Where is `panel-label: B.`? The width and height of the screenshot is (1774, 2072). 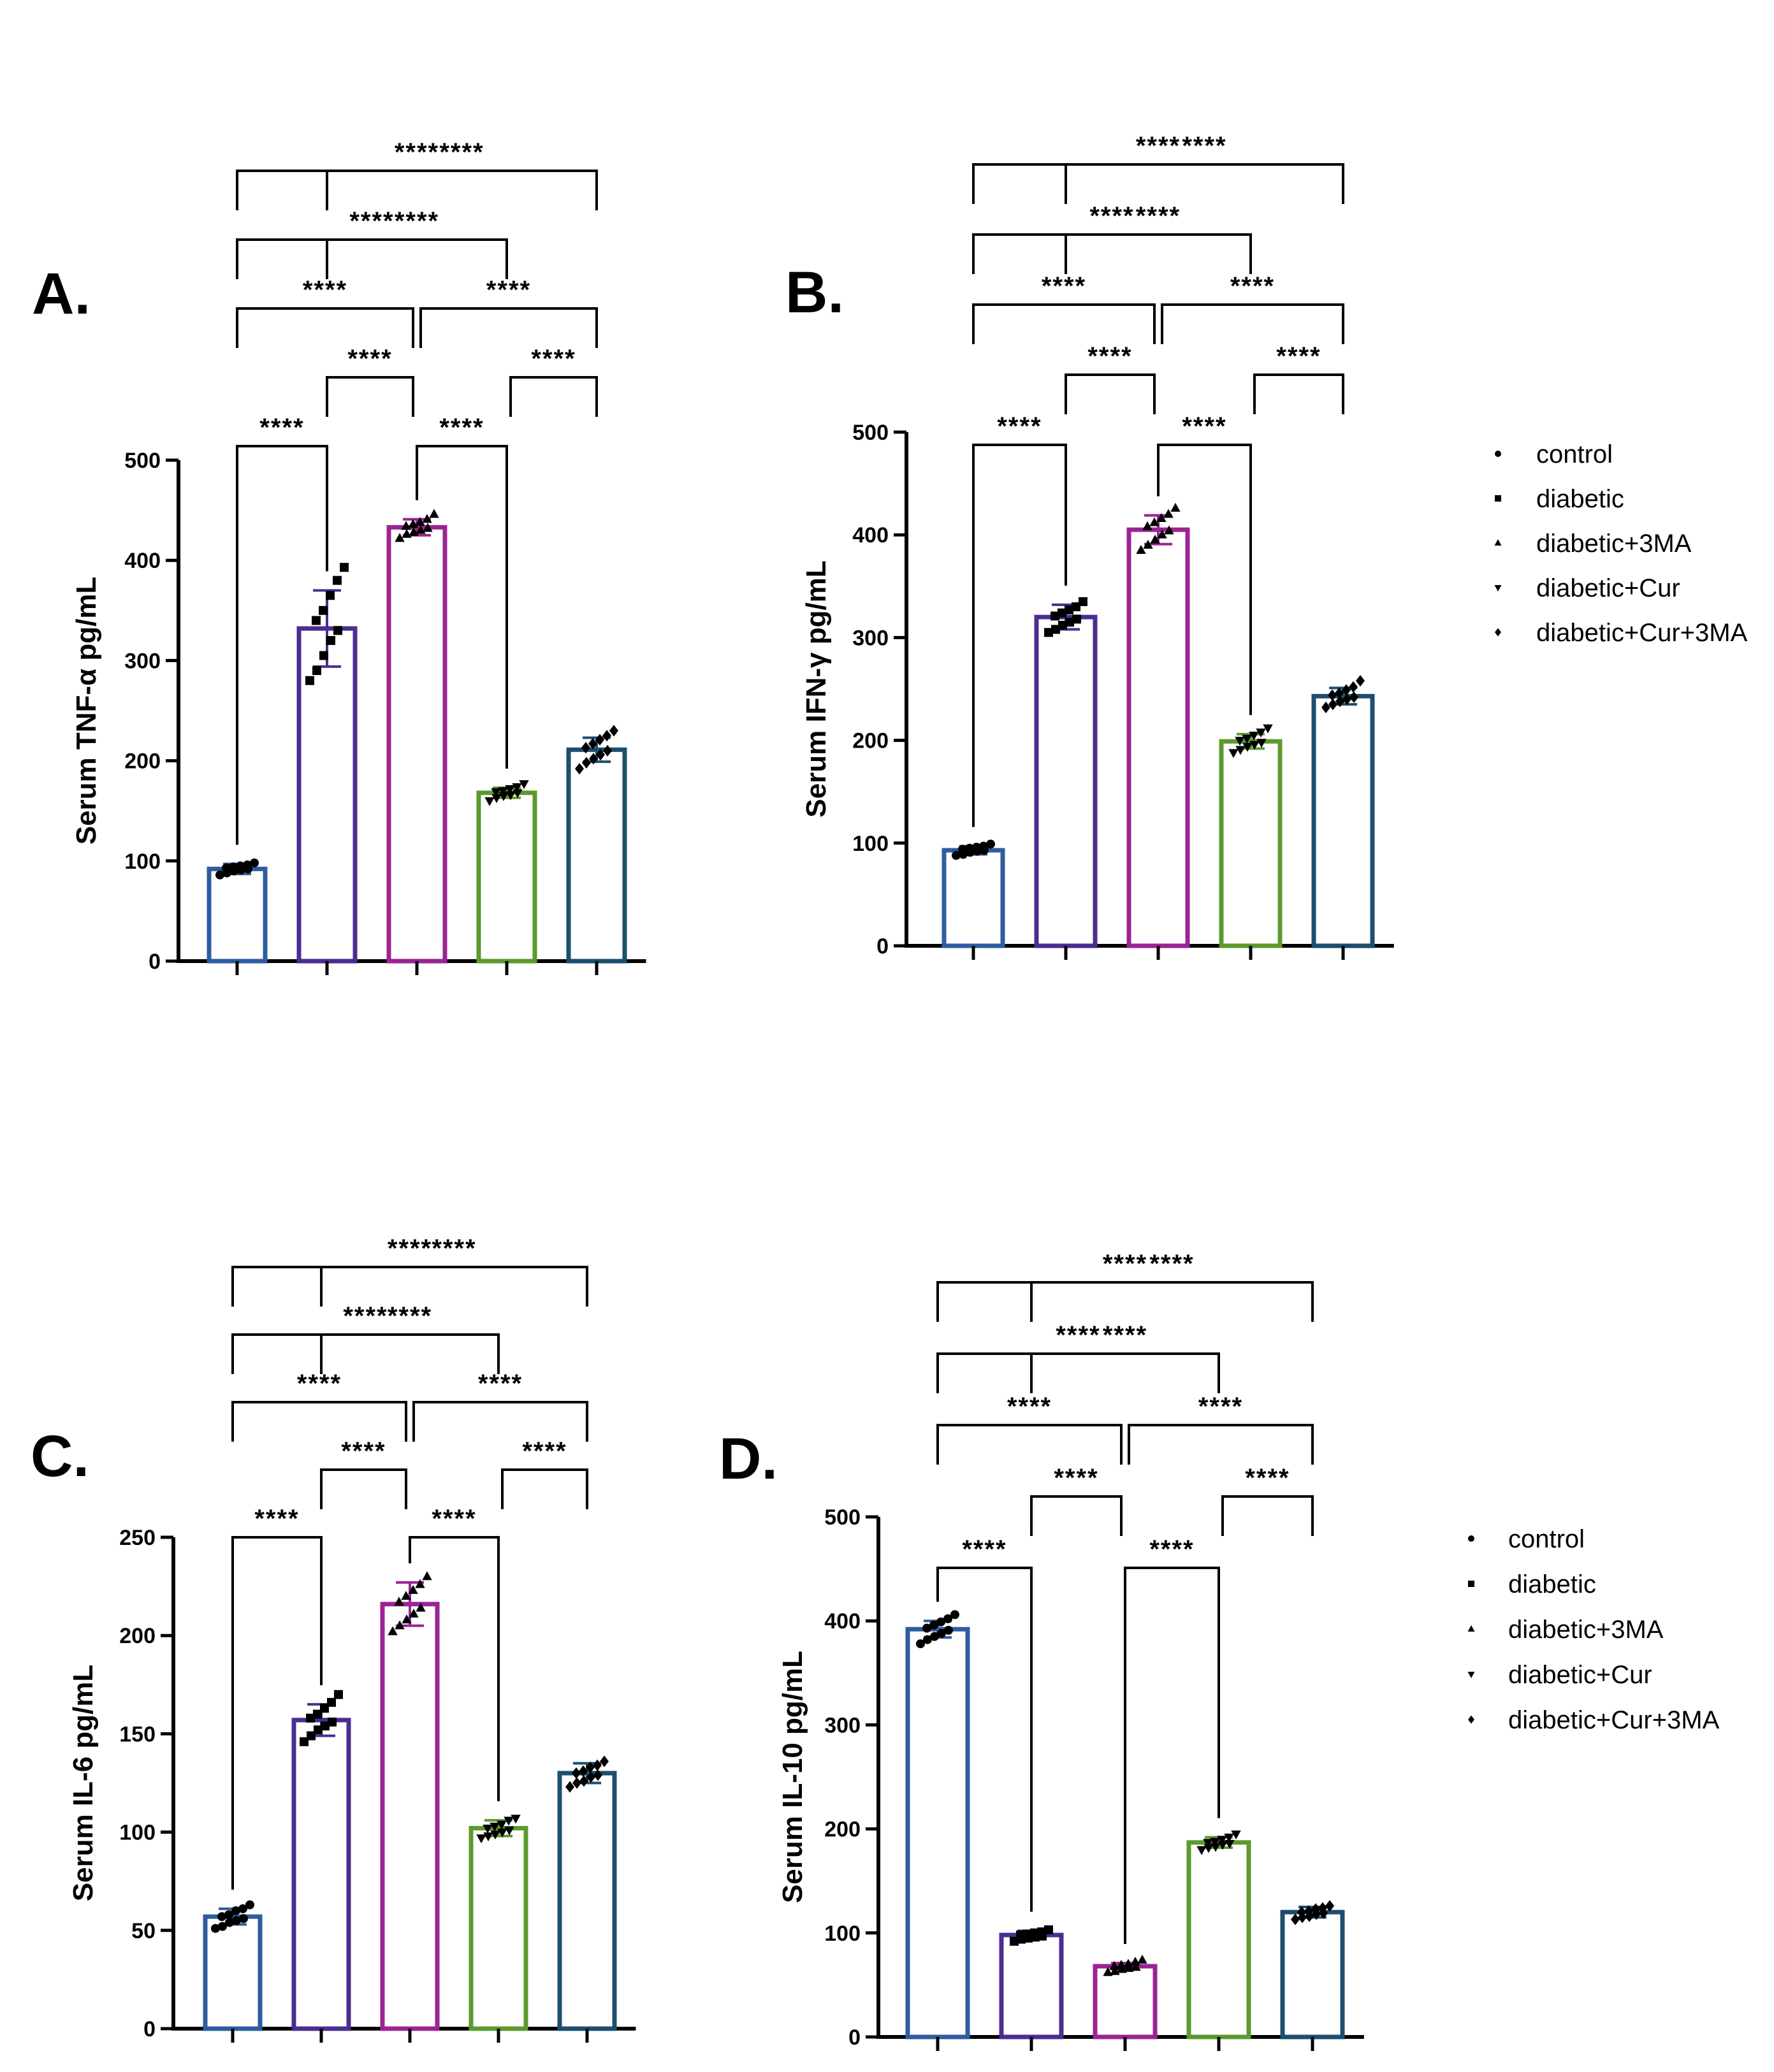 panel-label: B. is located at coordinates (814, 292).